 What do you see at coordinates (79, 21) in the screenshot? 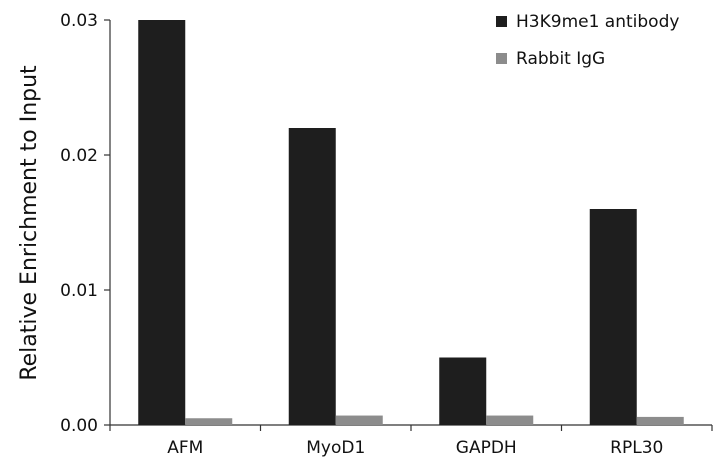
I see `y-tick-label: 0.03` at bounding box center [79, 21].